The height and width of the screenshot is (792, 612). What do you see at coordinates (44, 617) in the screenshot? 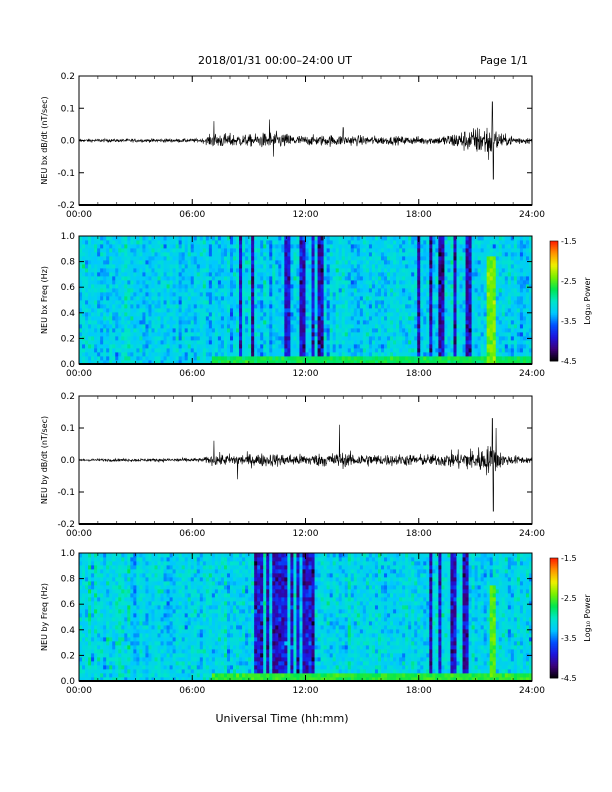
I see `y-axis-label: NEU by Freq (Hz)` at bounding box center [44, 617].